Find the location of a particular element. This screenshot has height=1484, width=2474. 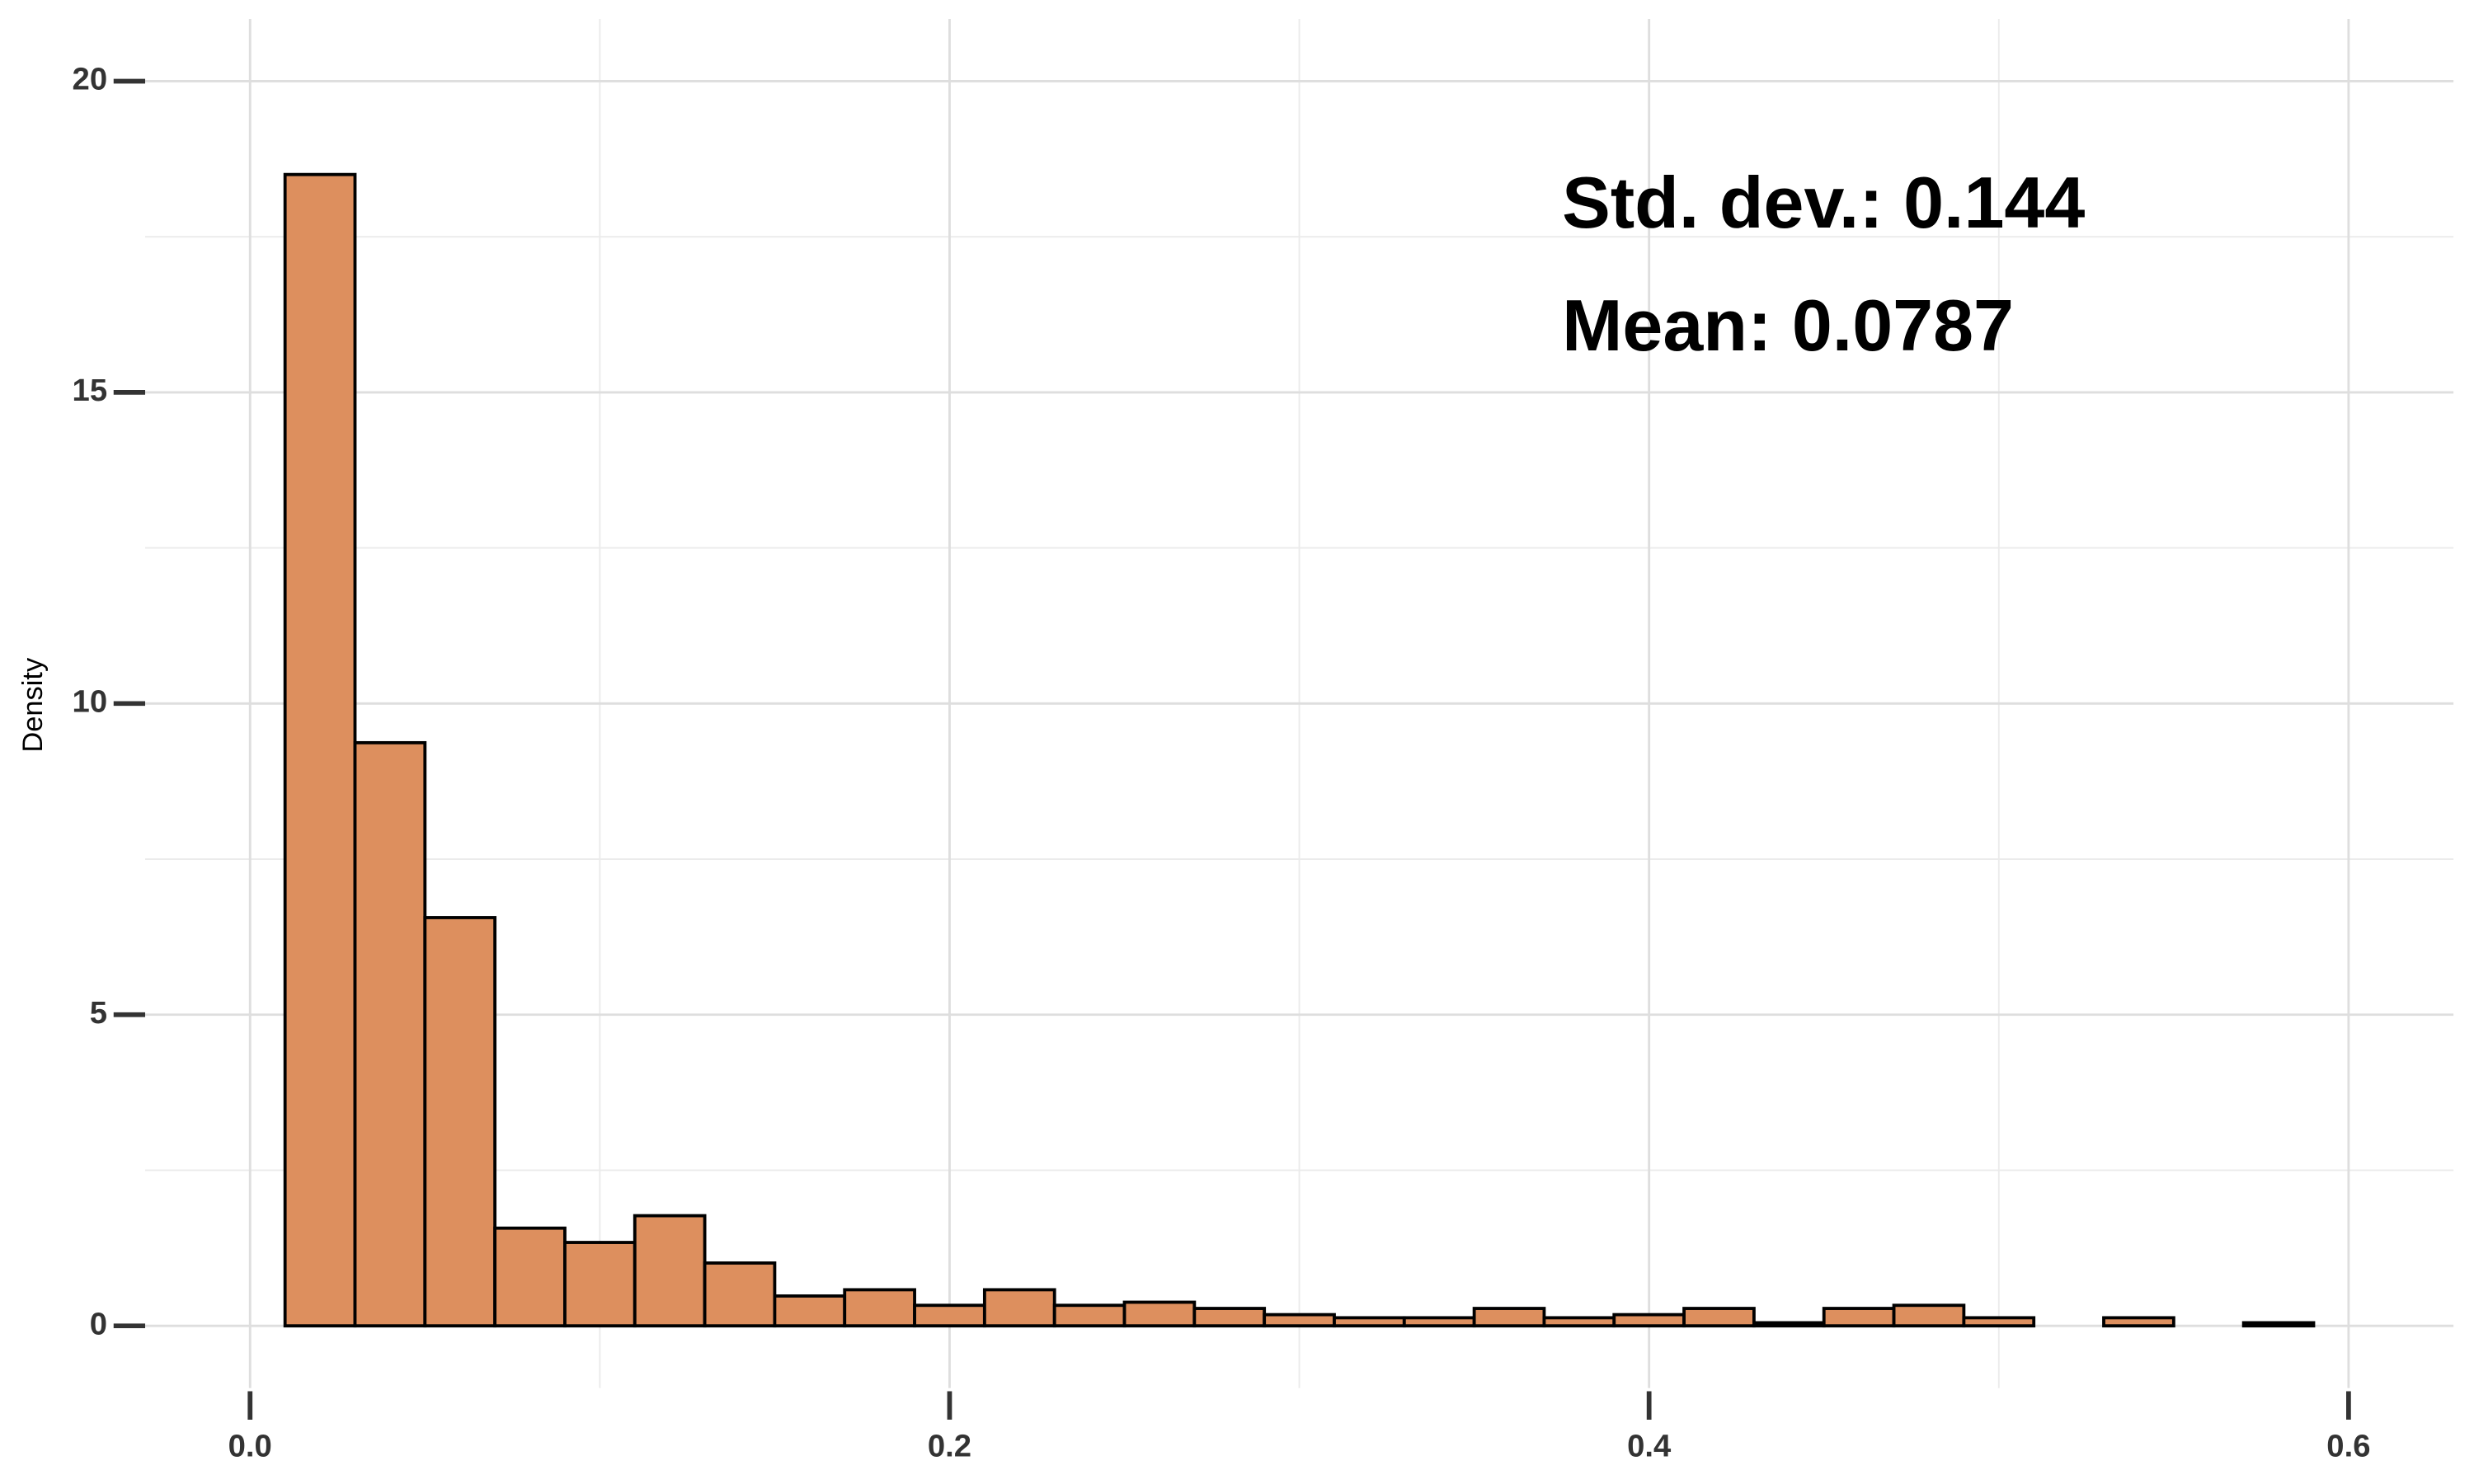

annotation: Mean: 0.0787 is located at coordinates (1788, 325).